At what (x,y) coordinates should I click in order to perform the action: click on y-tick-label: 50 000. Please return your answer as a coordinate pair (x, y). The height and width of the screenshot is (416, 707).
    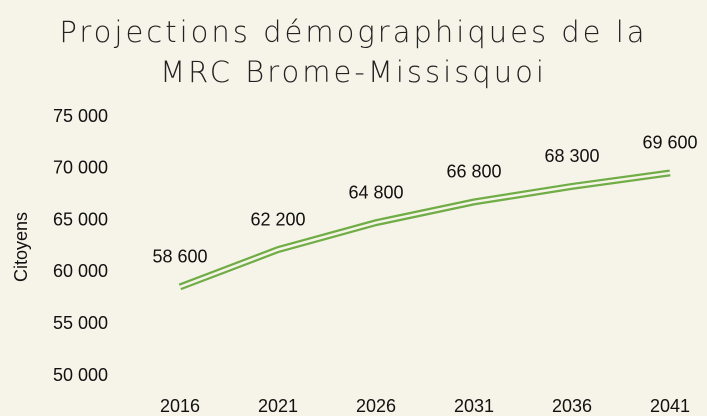
    Looking at the image, I should click on (80, 375).